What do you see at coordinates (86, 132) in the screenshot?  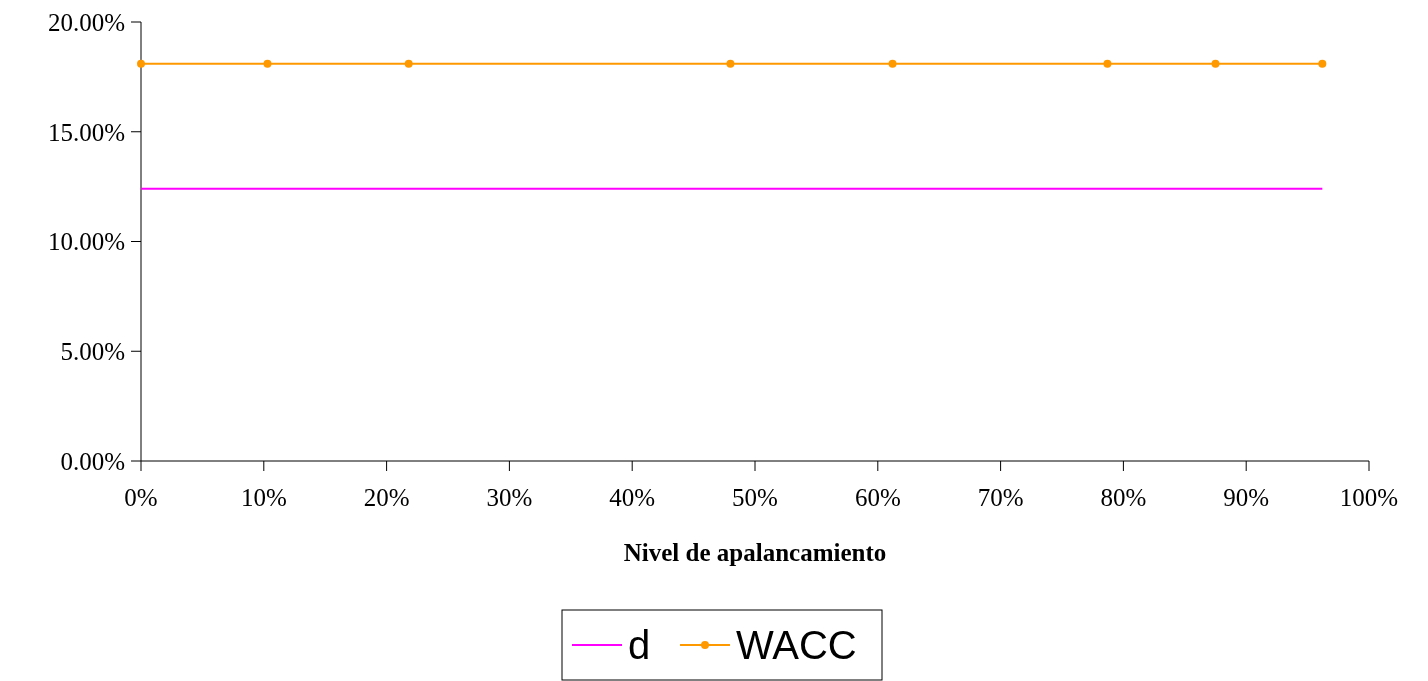 I see `y-tick-label: 15.00%` at bounding box center [86, 132].